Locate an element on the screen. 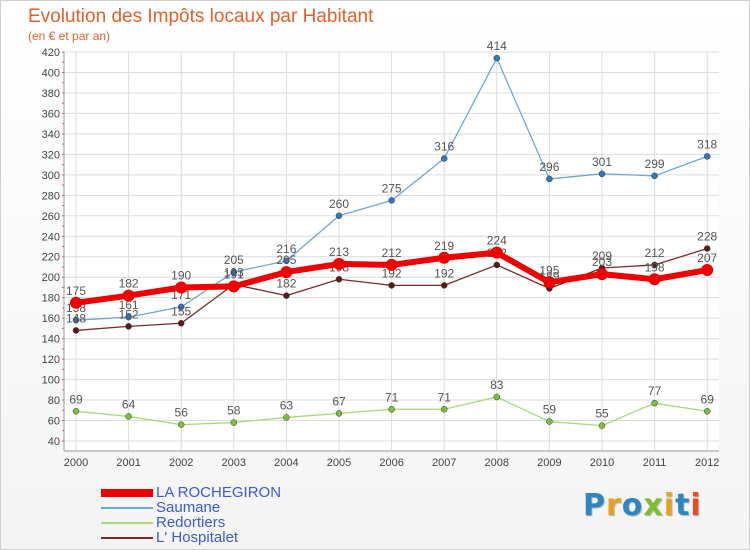 Image resolution: width=750 pixels, height=550 pixels. x-tick-label: 2001 is located at coordinates (128, 463).